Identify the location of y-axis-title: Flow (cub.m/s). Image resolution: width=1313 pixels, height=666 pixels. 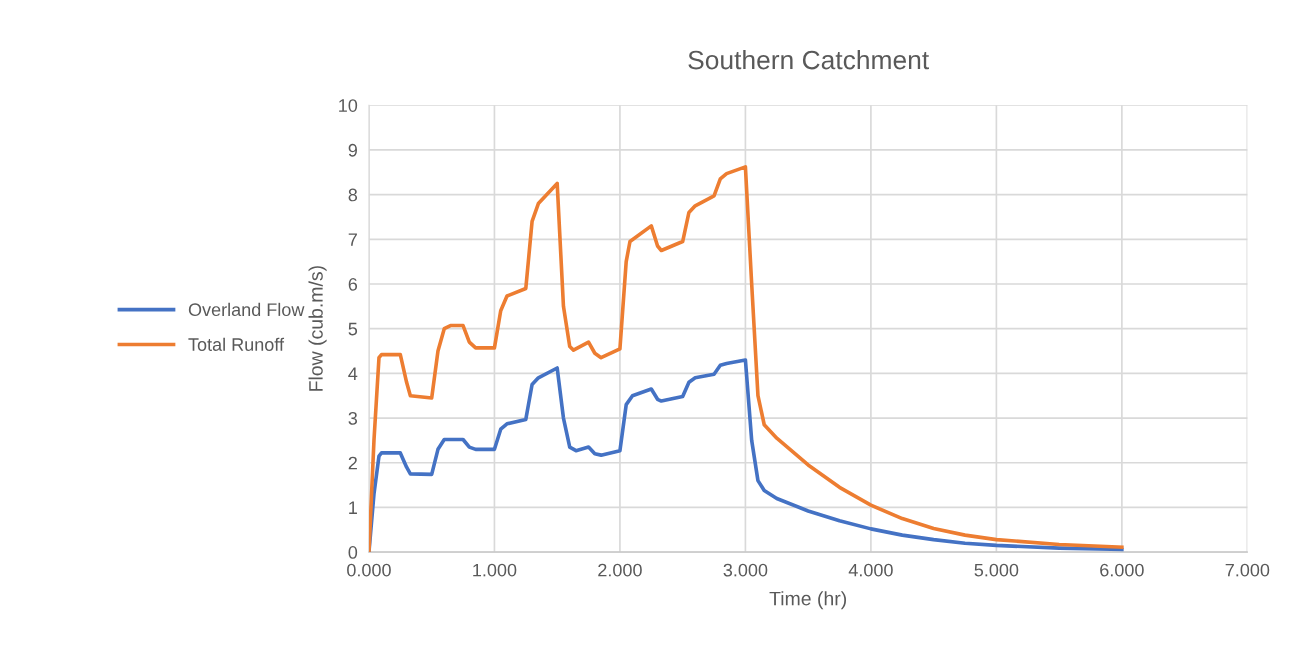
(317, 328).